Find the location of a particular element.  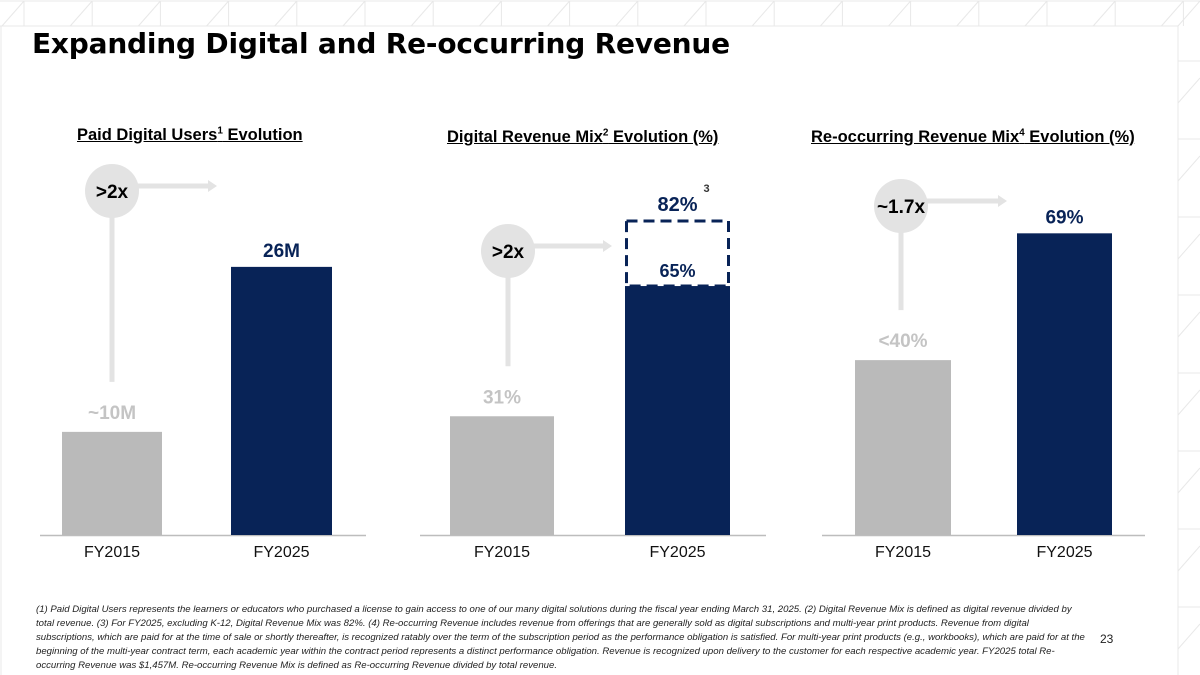

chart-title-text: Paid Digital Users is located at coordinates (147, 135).